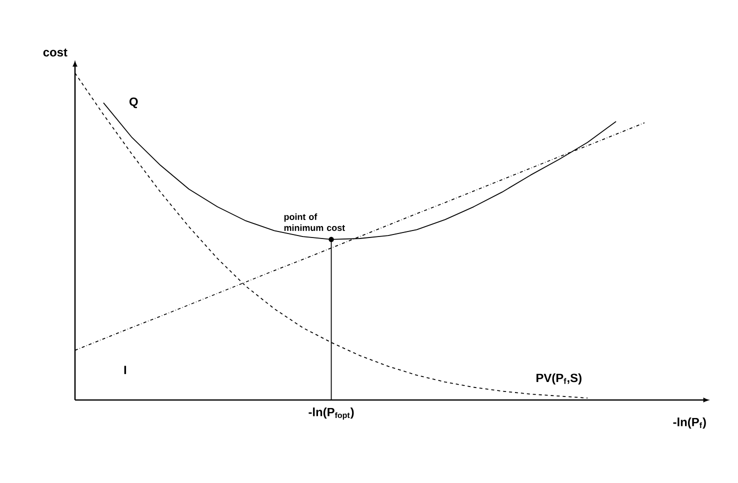 The height and width of the screenshot is (483, 738). What do you see at coordinates (133, 102) in the screenshot?
I see `series-label: Q` at bounding box center [133, 102].